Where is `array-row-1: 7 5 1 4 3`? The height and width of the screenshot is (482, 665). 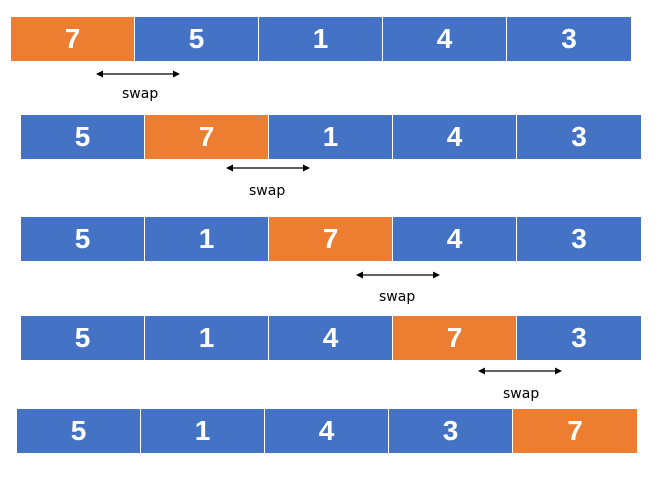
array-row-1: 7 5 1 4 3 is located at coordinates (321, 39).